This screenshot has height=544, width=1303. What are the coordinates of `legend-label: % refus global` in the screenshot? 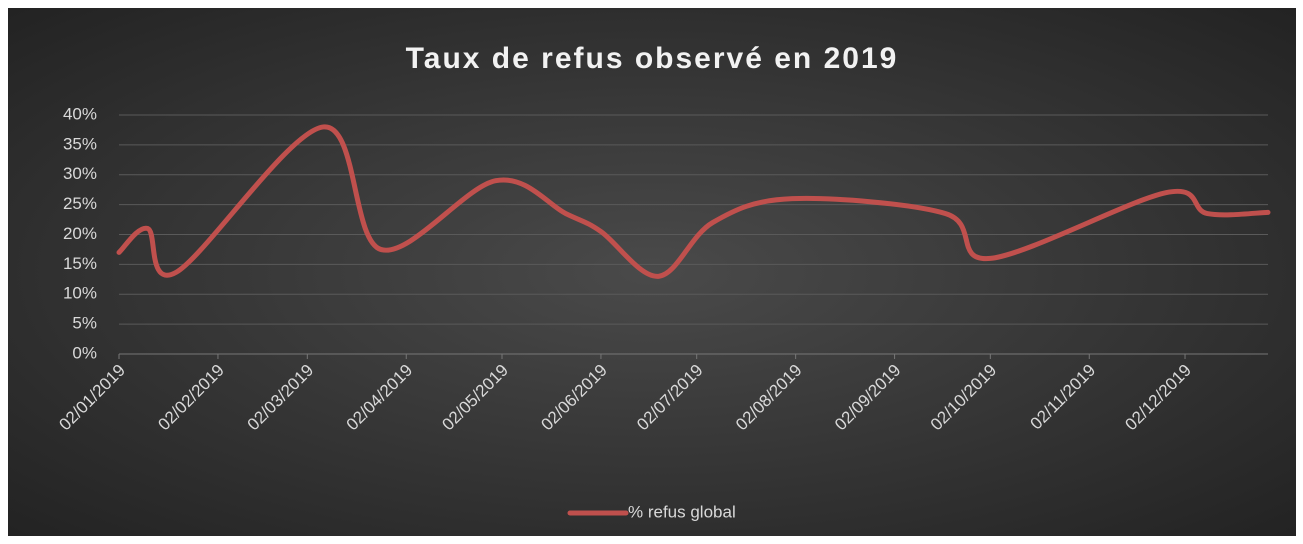 It's located at (682, 511).